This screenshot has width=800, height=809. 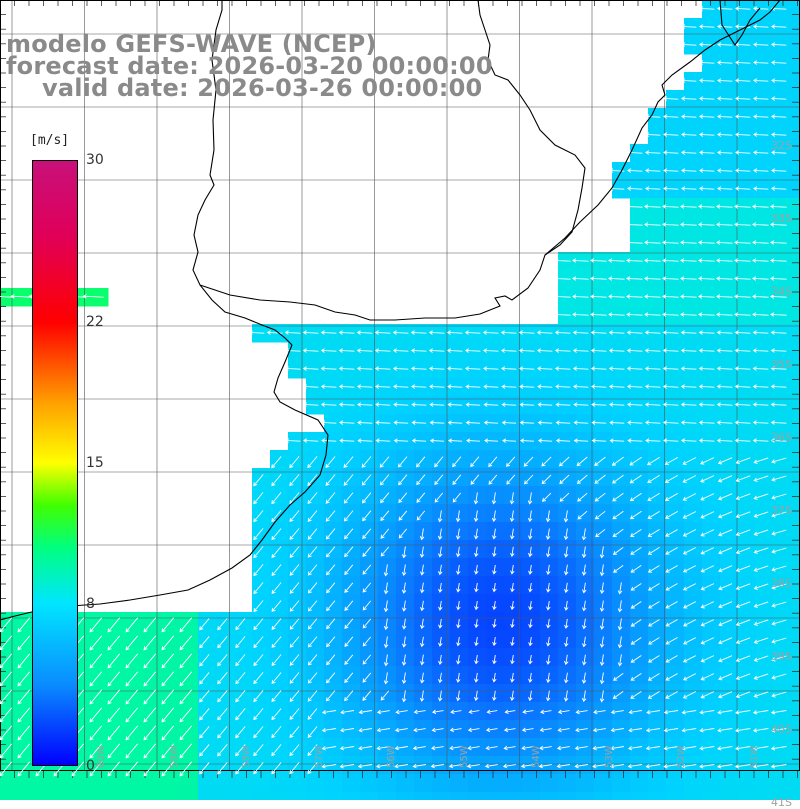 I want to click on latitude-label: 34S, so click(x=781, y=291).